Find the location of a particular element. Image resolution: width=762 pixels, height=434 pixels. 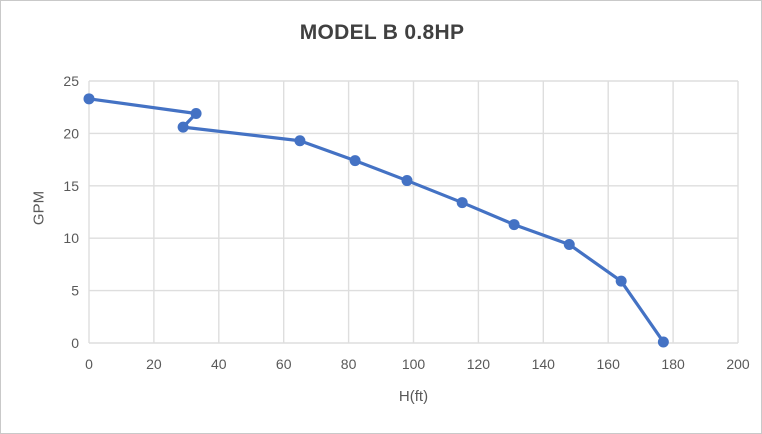

y-tick-label: 5 is located at coordinates (75, 291).